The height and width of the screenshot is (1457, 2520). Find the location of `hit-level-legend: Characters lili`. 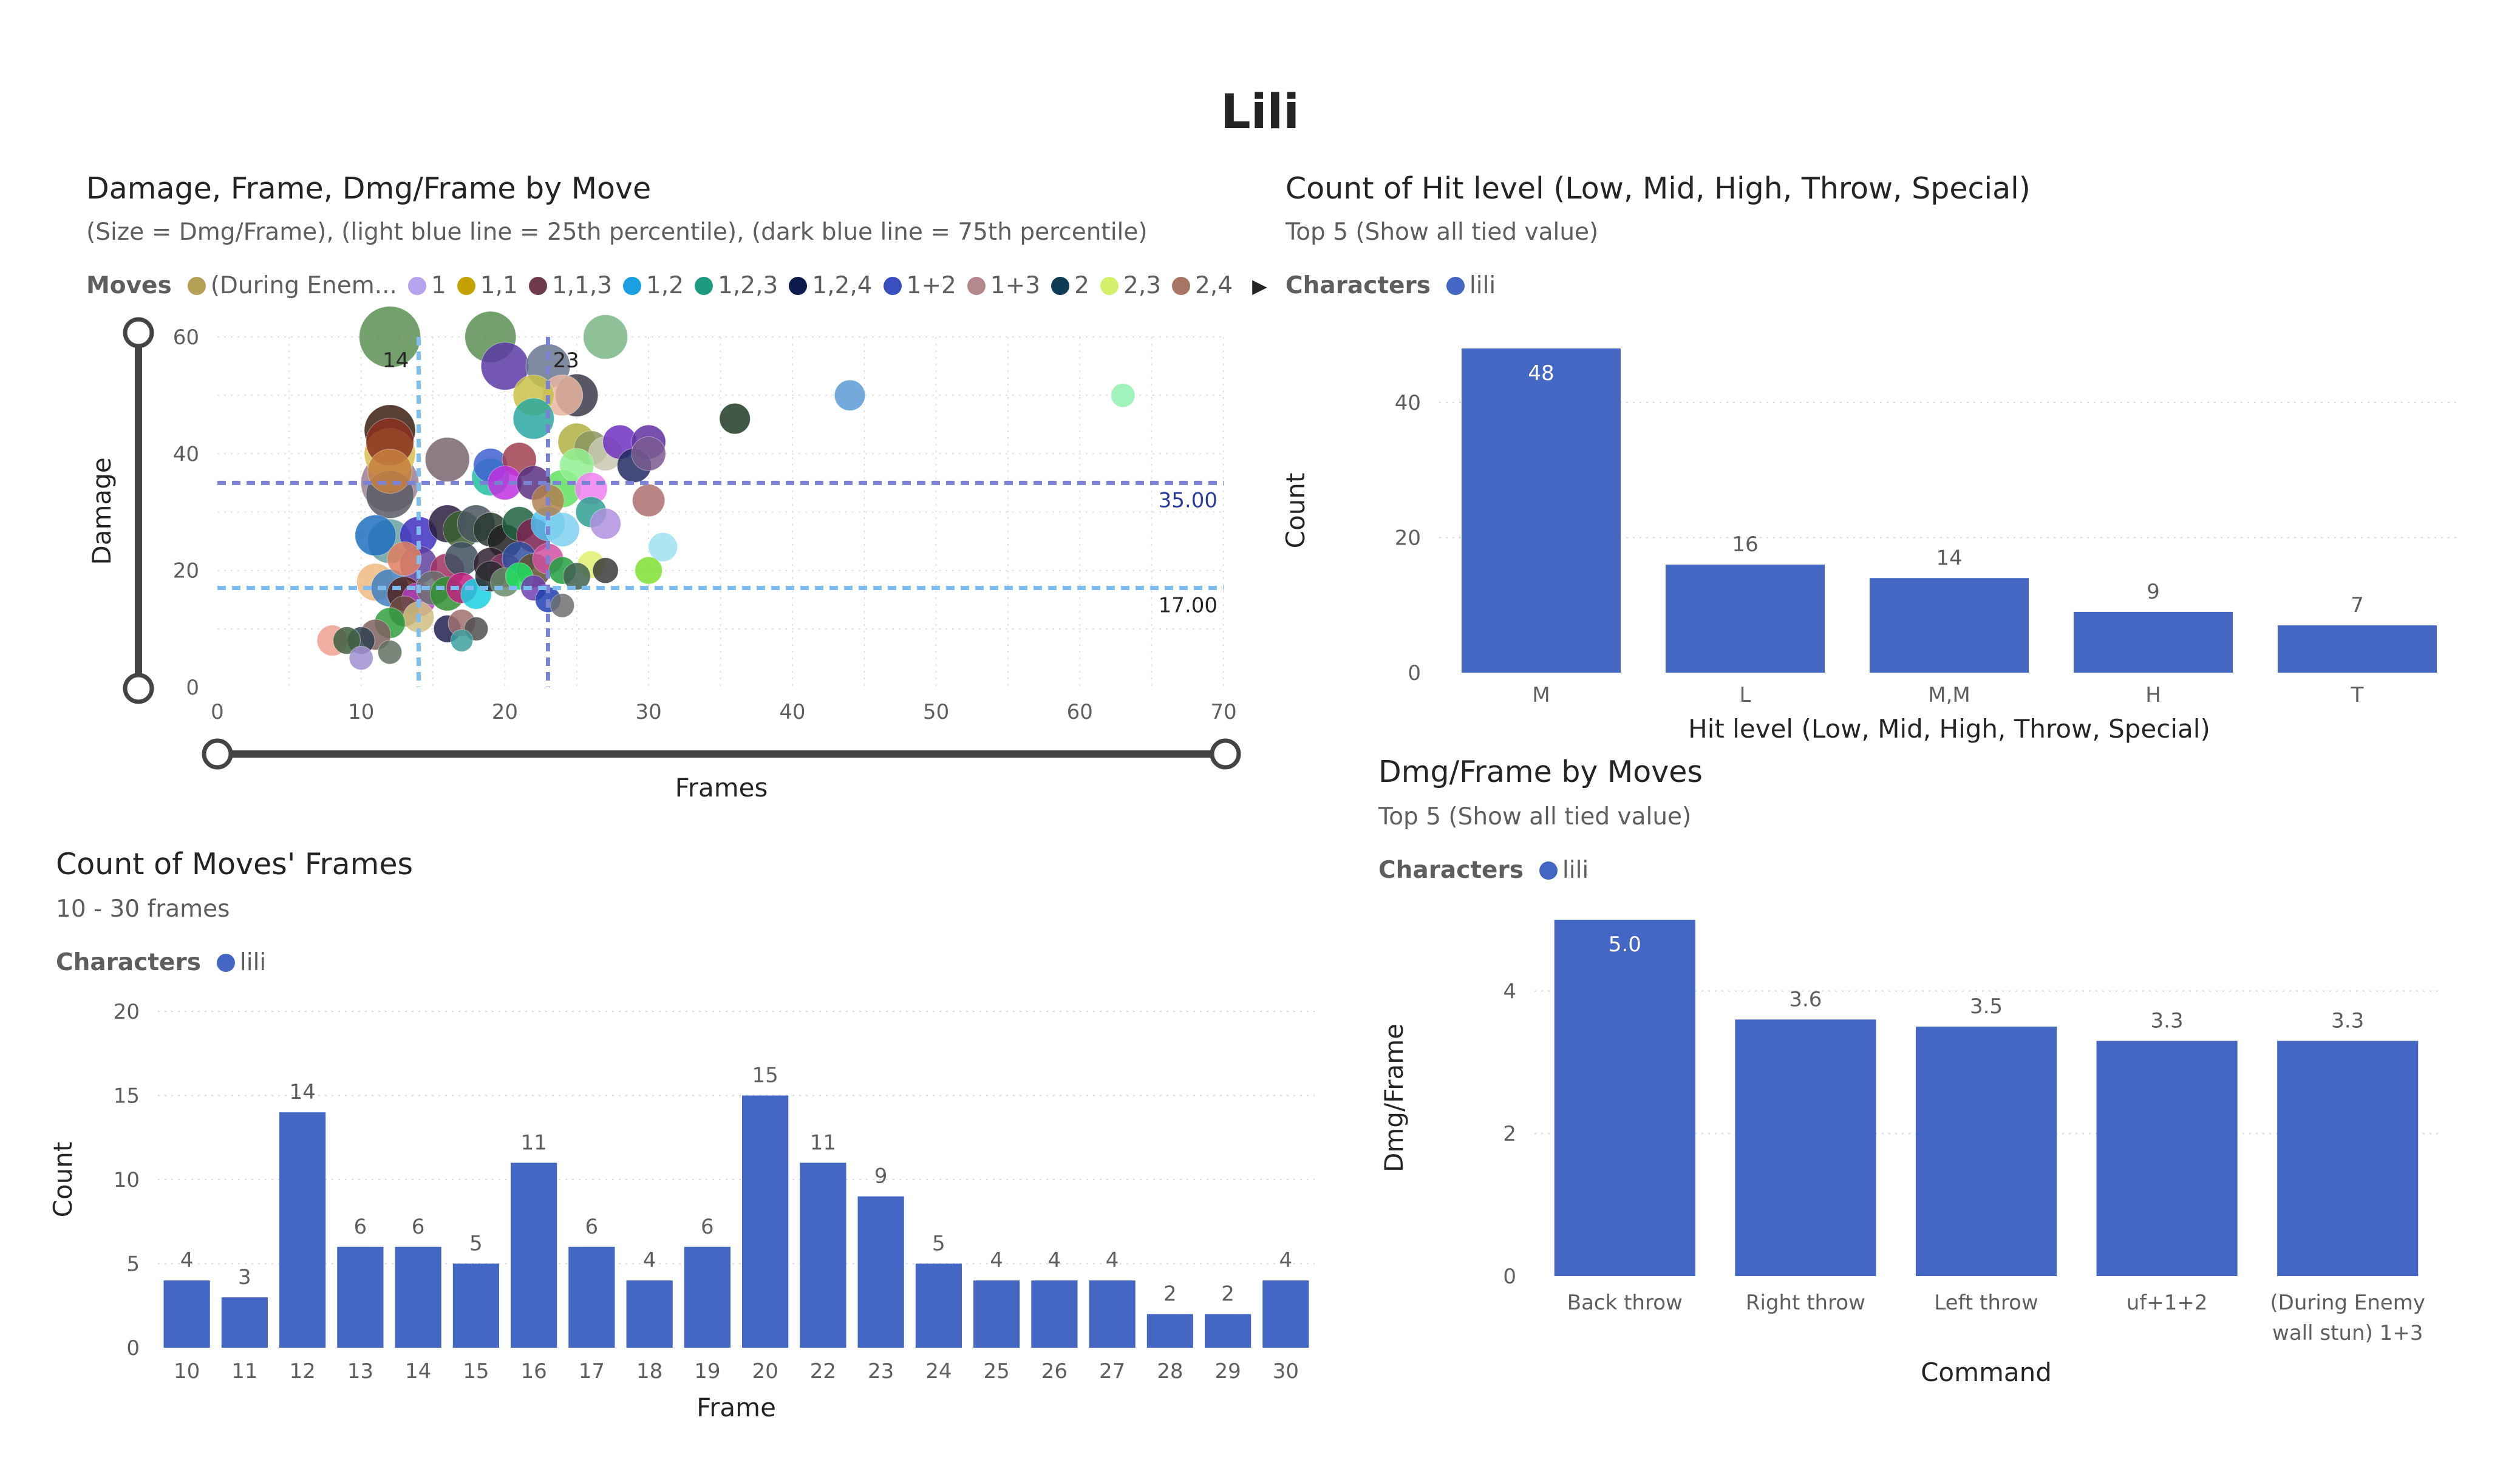

hit-level-legend: Characters lili is located at coordinates (1391, 285).